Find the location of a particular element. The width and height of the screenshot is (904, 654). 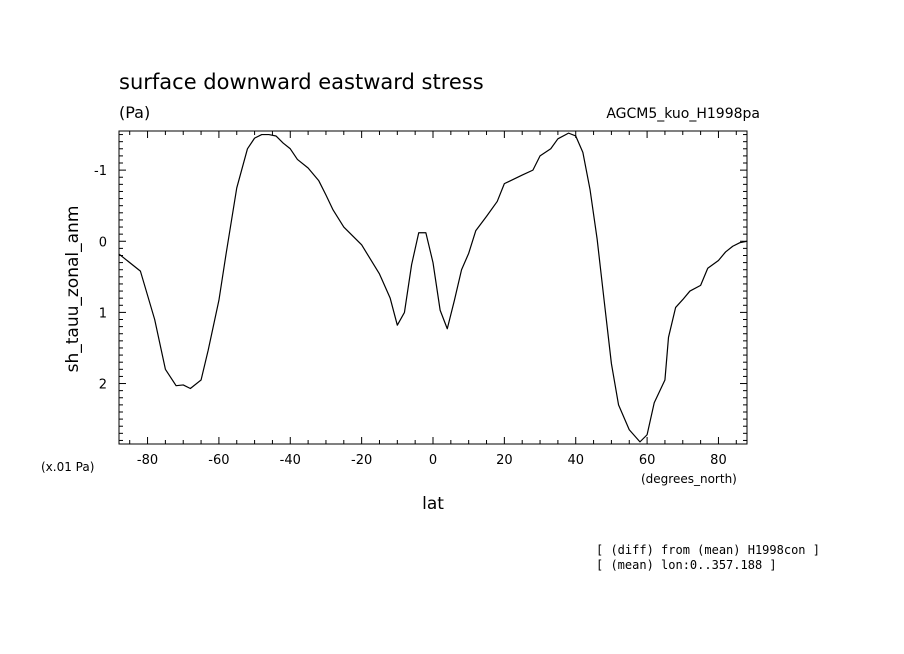

y-tick-labels: -1 0 1 2 is located at coordinates (100, 278).